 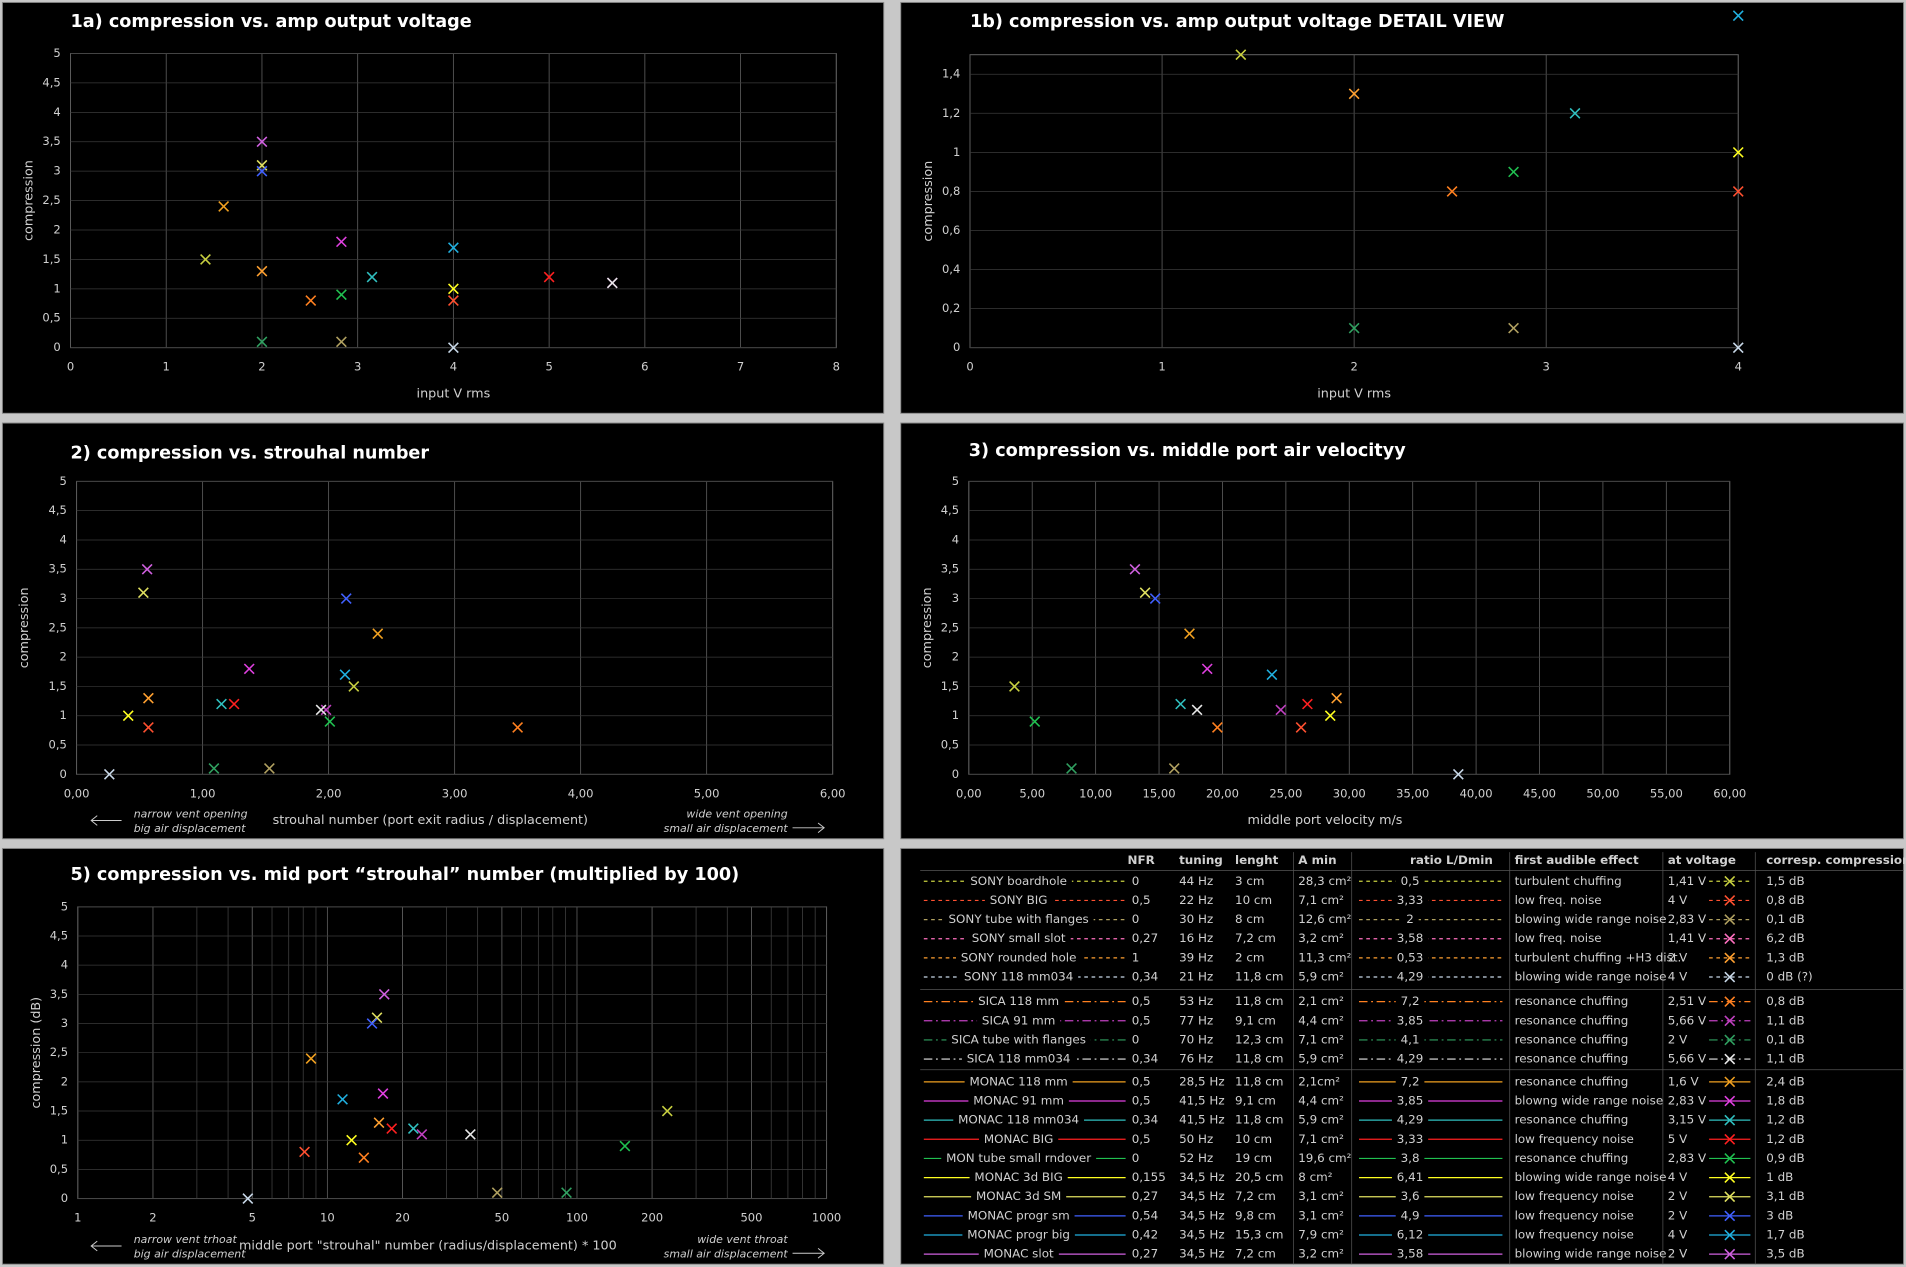 What do you see at coordinates (548, 367) in the screenshot?
I see `x-tick-label: 5` at bounding box center [548, 367].